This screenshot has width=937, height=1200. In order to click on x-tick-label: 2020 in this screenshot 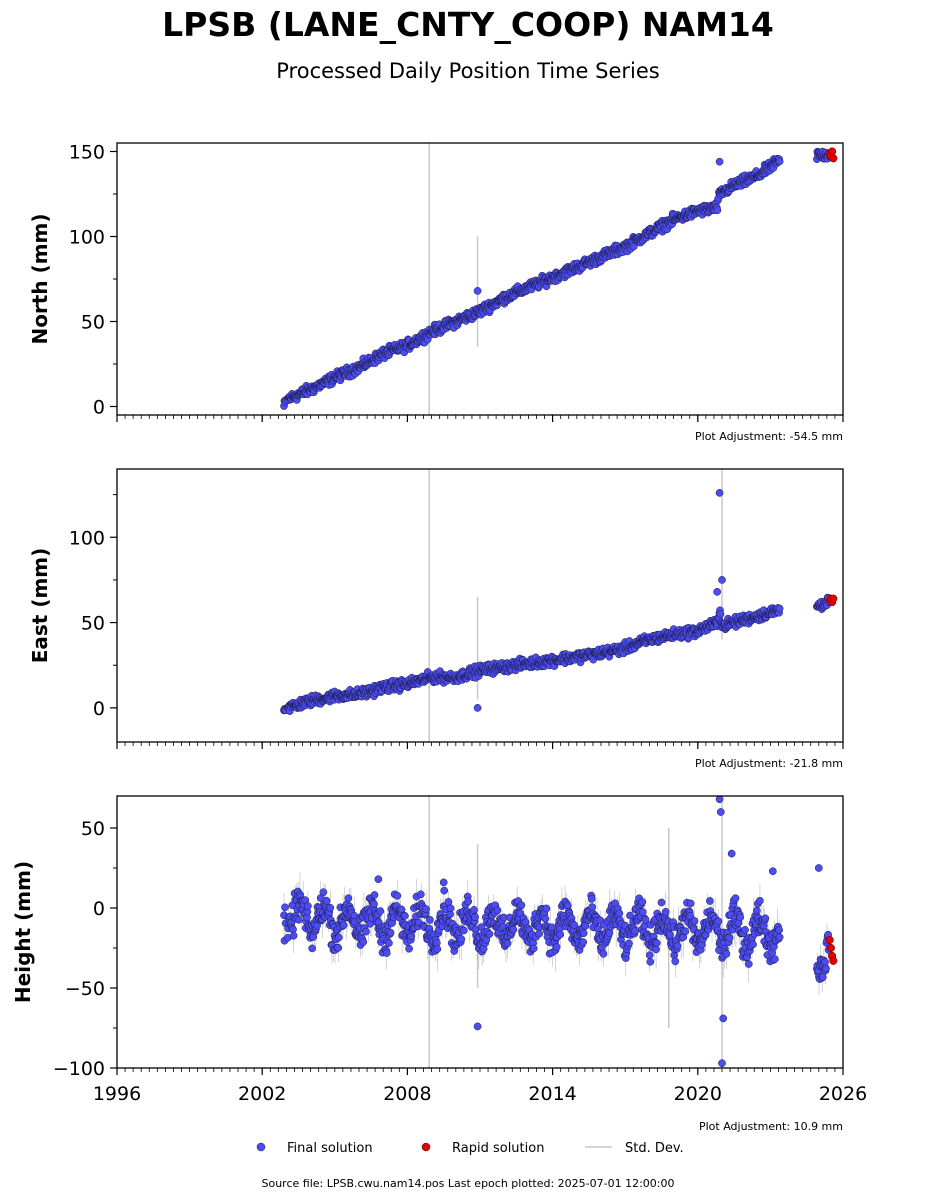, I will do `click(698, 1094)`.